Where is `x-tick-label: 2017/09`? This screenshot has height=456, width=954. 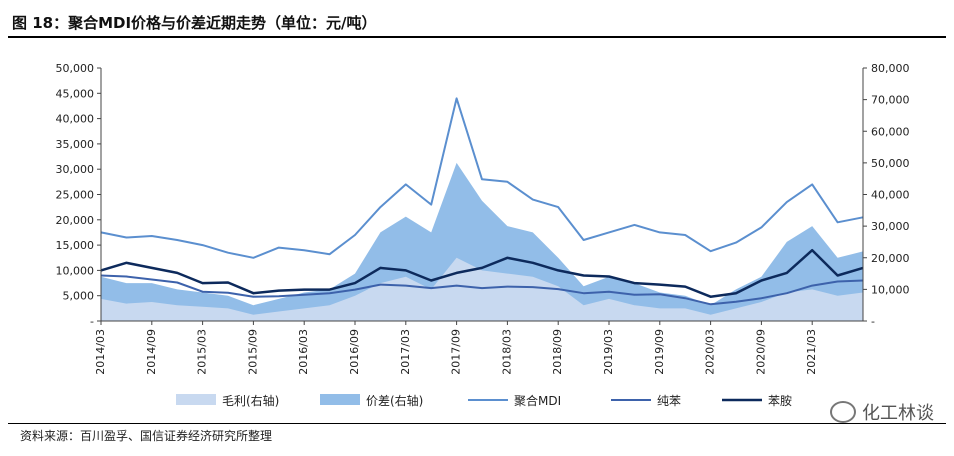
x-tick-label: 2017/09 is located at coordinates (456, 352).